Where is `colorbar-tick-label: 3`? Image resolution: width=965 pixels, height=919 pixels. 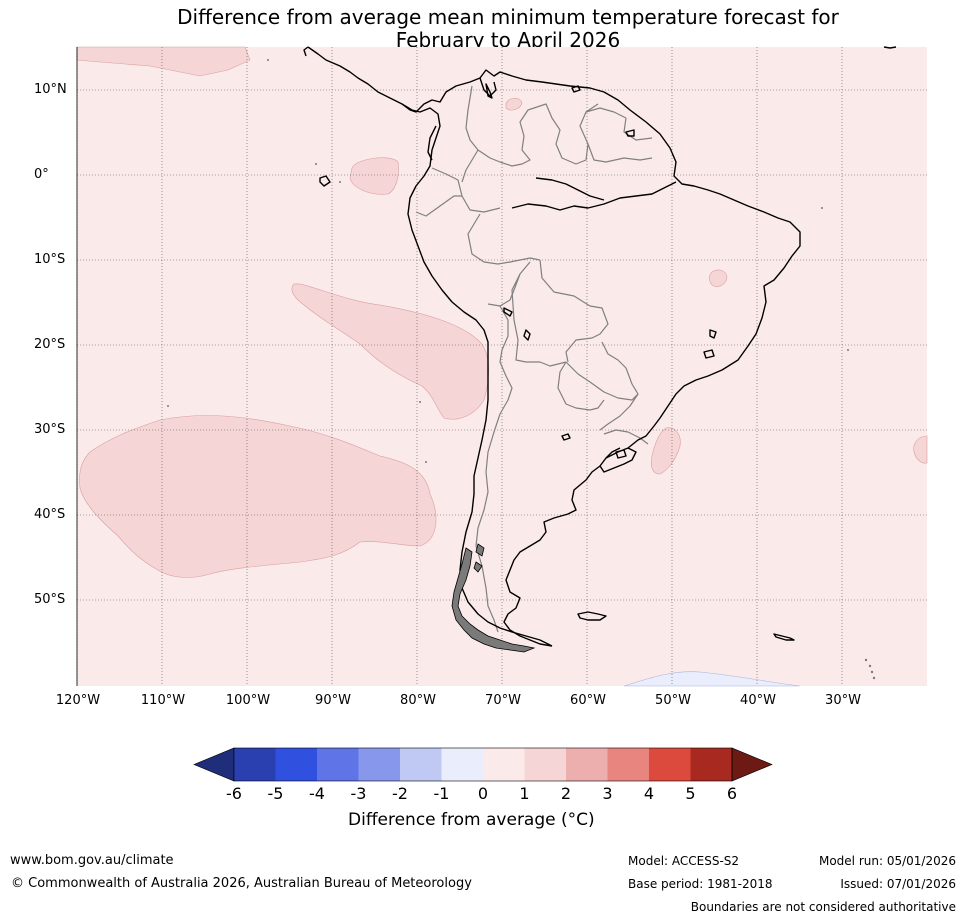 colorbar-tick-label: 3 is located at coordinates (607, 793).